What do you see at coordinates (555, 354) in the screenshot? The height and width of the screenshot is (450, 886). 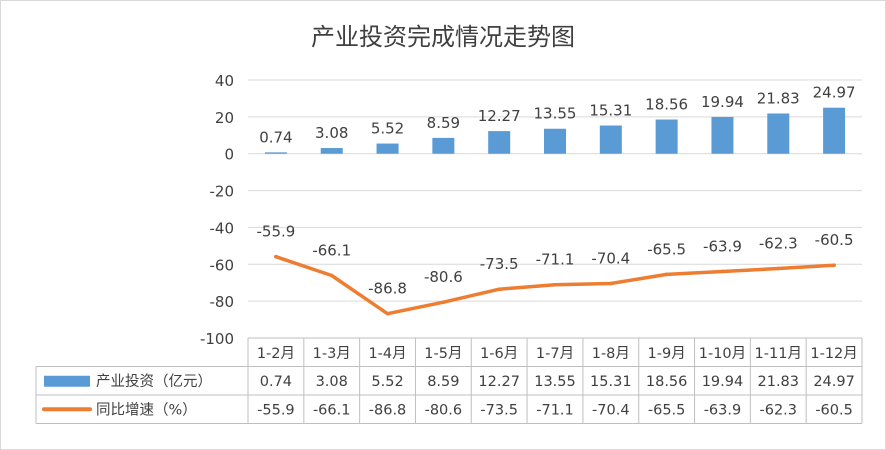 I see `x-tick-label: 1-7月` at bounding box center [555, 354].